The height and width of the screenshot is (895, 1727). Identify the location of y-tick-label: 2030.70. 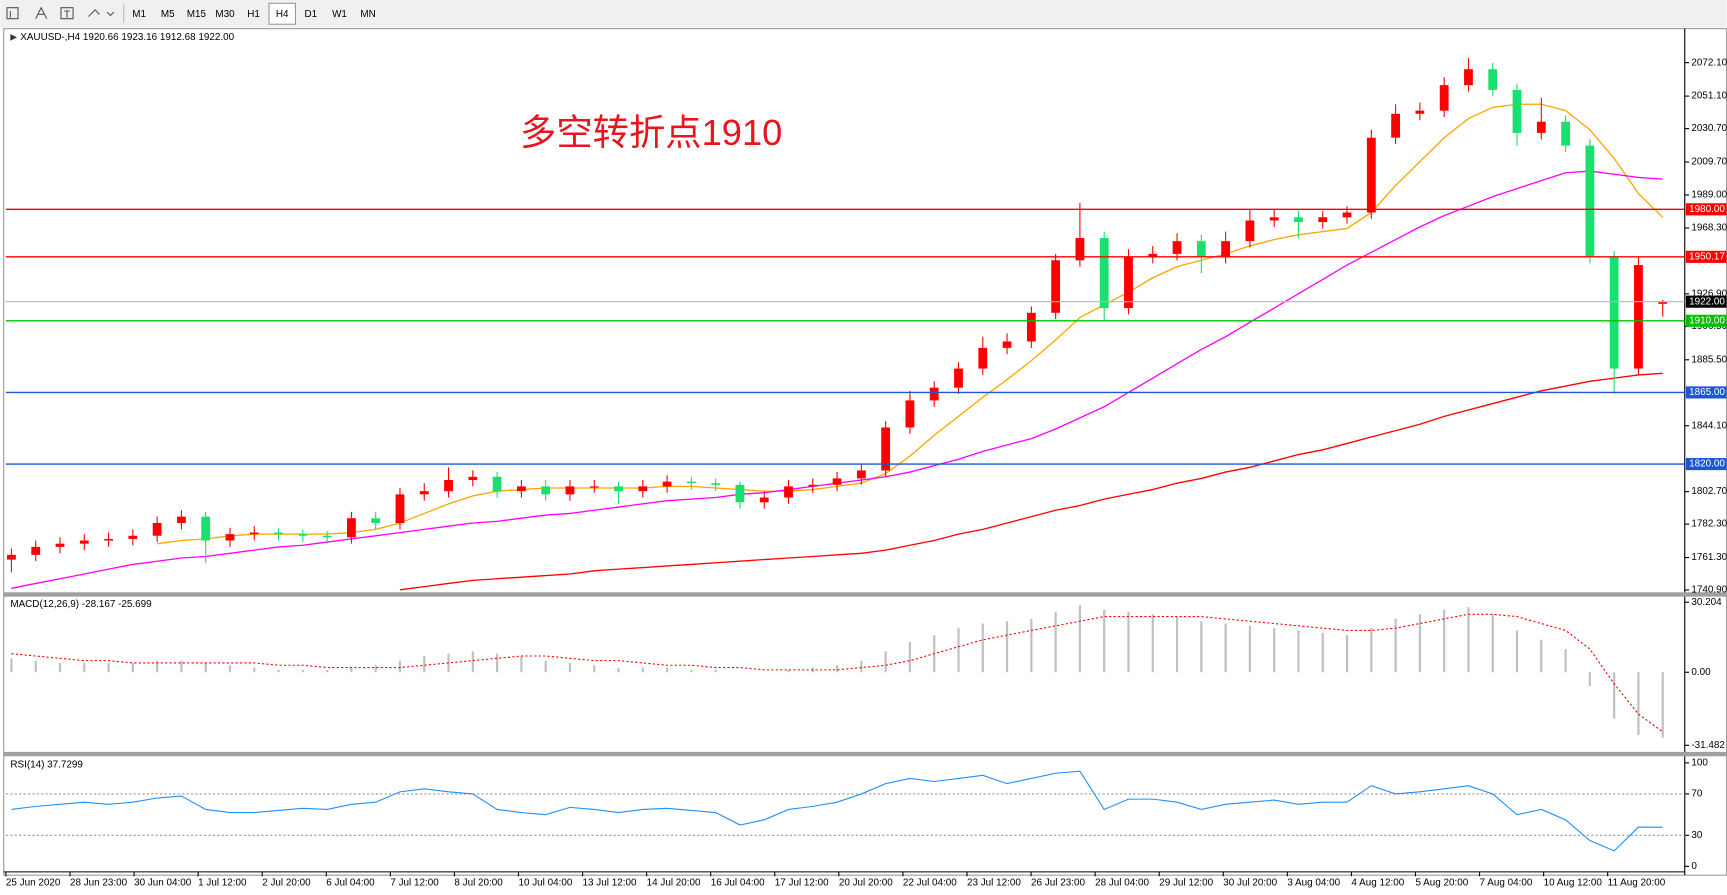
(1709, 128).